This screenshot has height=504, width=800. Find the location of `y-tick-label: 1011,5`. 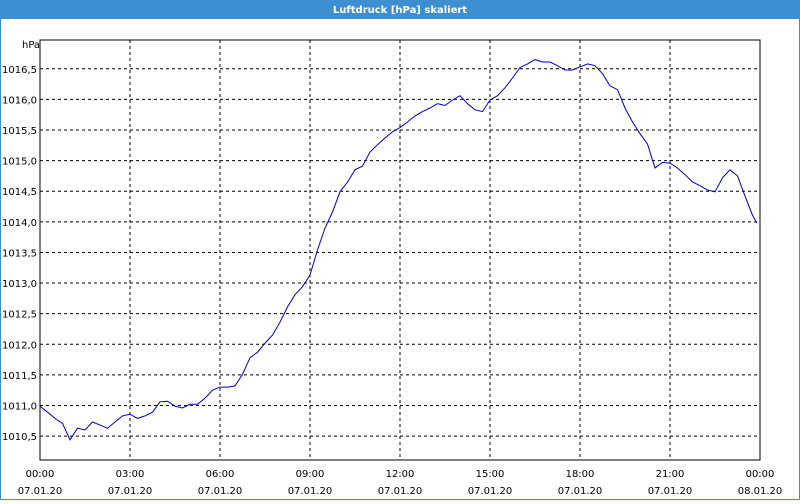

y-tick-label: 1011,5 is located at coordinates (19, 376).